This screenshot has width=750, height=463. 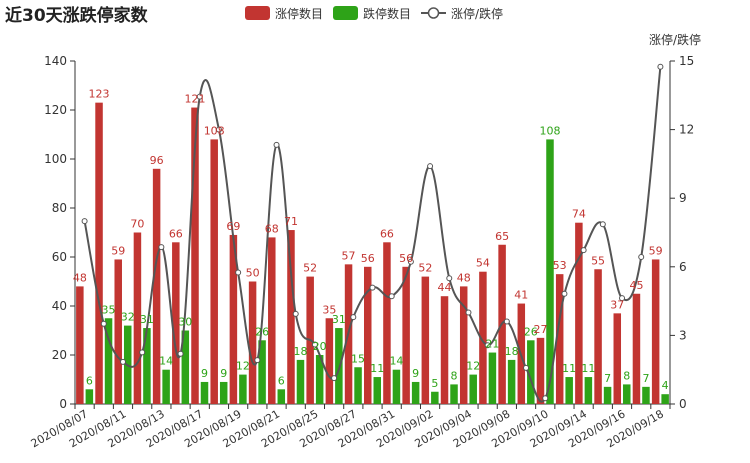 What do you see at coordinates (358, 358) in the screenshot?
I see `limit-down-value-label: 15` at bounding box center [358, 358].